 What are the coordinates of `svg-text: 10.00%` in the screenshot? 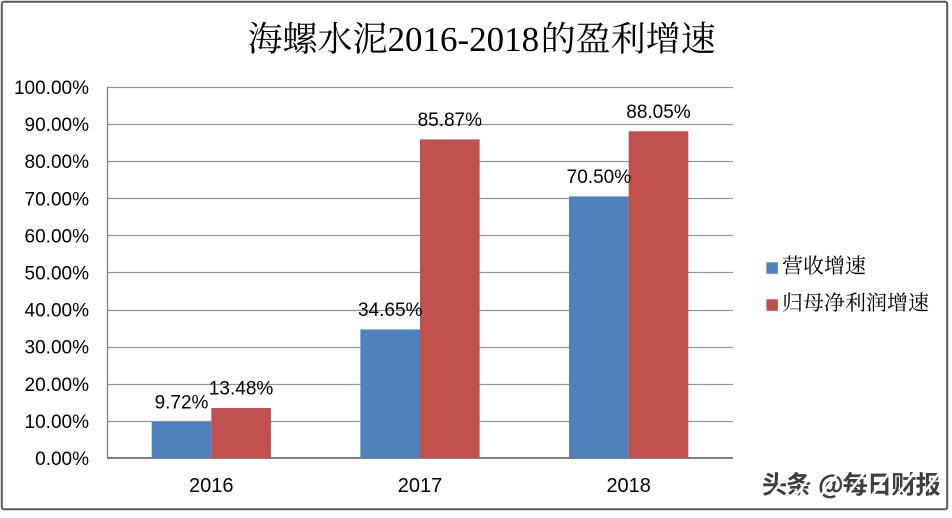 It's located at (57, 422).